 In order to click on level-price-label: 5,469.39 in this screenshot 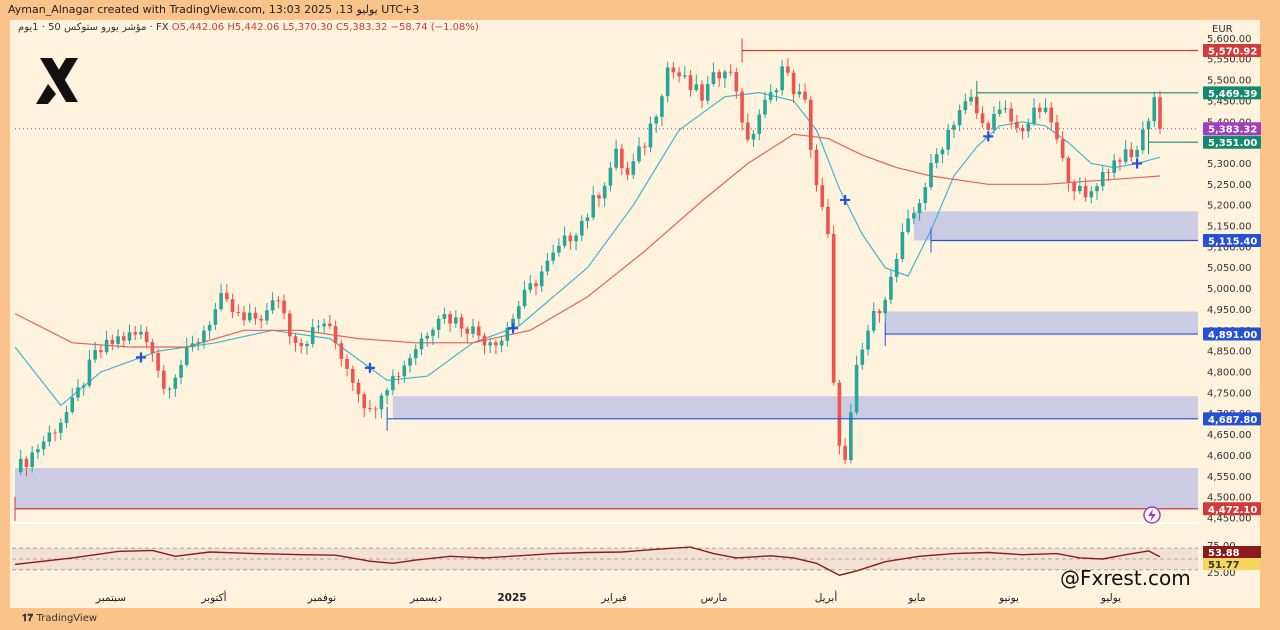, I will do `click(1232, 93)`.